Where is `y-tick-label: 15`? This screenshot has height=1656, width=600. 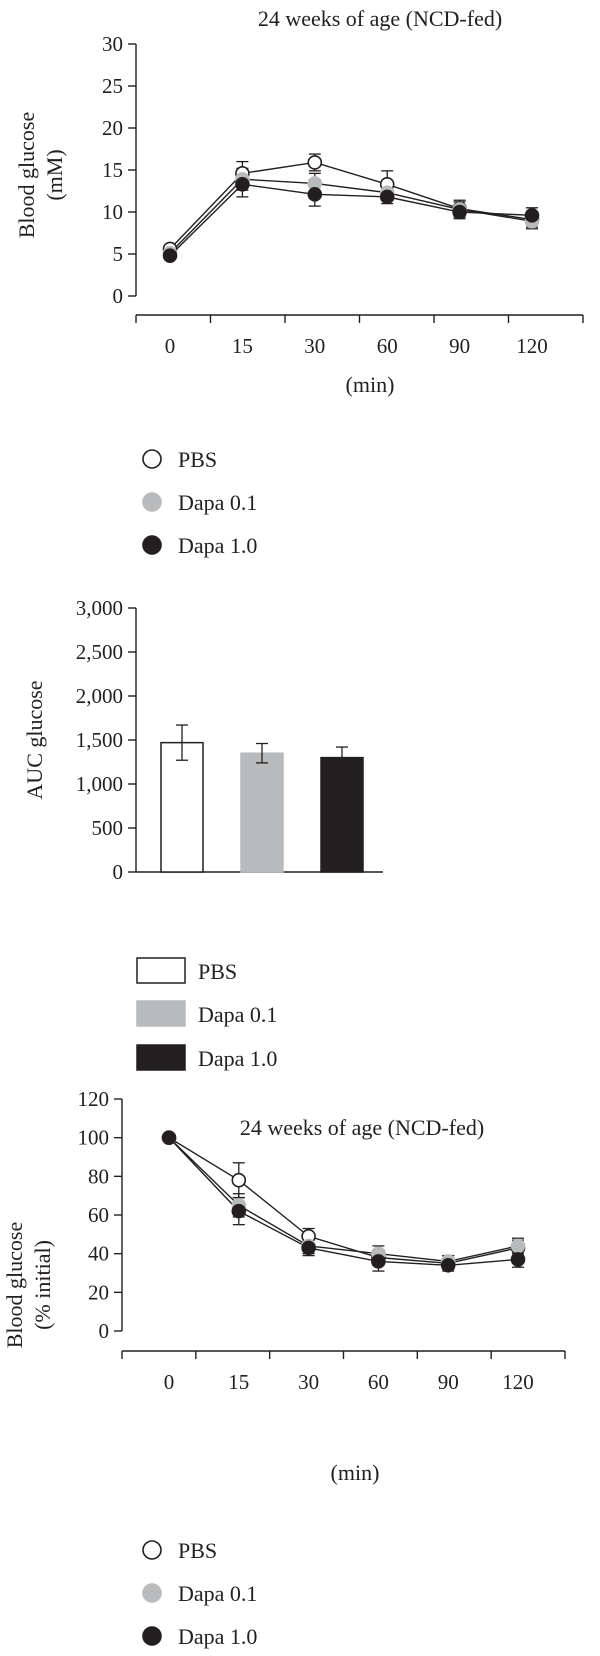 y-tick-label: 15 is located at coordinates (112, 170).